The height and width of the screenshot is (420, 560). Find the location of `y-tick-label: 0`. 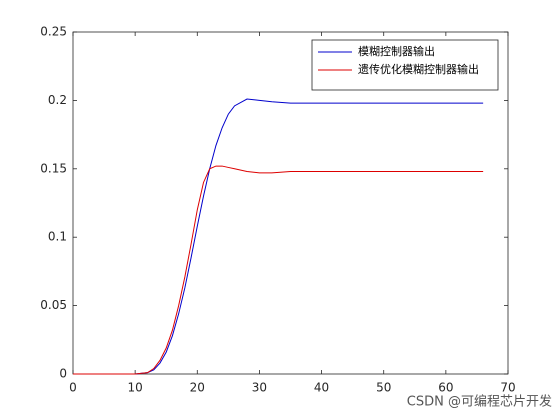

y-tick-label: 0 is located at coordinates (63, 374).